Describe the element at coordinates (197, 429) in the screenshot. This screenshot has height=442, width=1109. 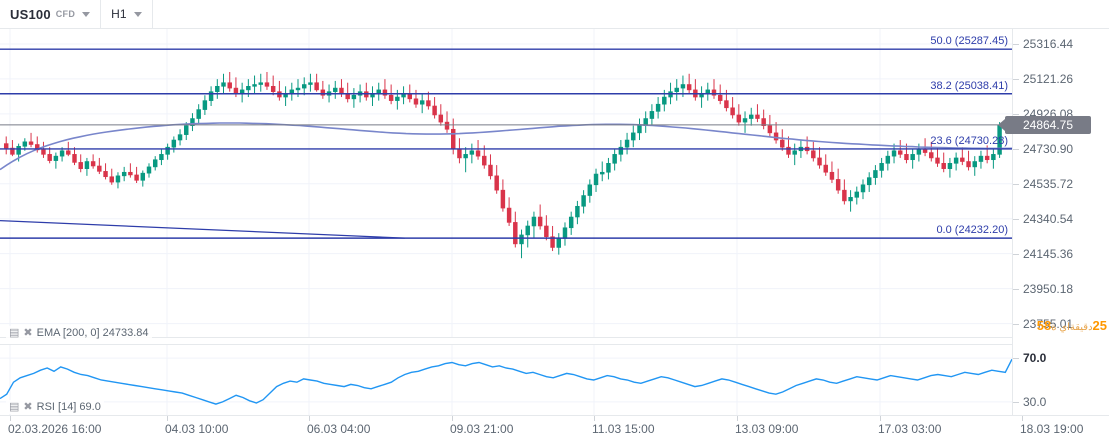
I see `time-axis-label: 04.03 10:00` at that location.